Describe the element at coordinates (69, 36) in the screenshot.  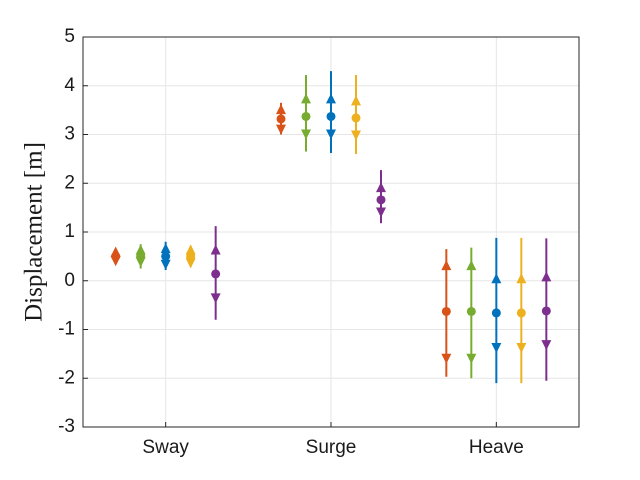
I see `y-tick-label: 5` at that location.